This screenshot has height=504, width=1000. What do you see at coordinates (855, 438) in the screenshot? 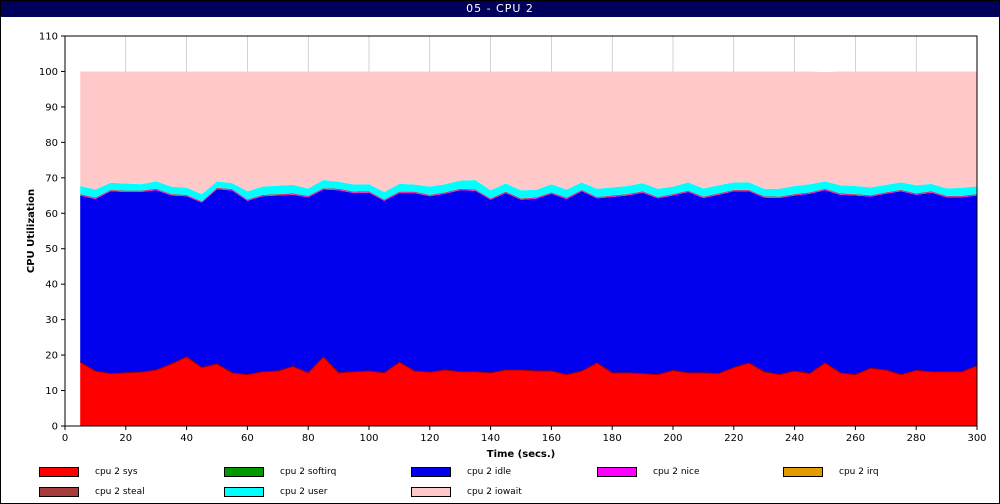
I see `x-tick-label-260: 260` at bounding box center [855, 438].